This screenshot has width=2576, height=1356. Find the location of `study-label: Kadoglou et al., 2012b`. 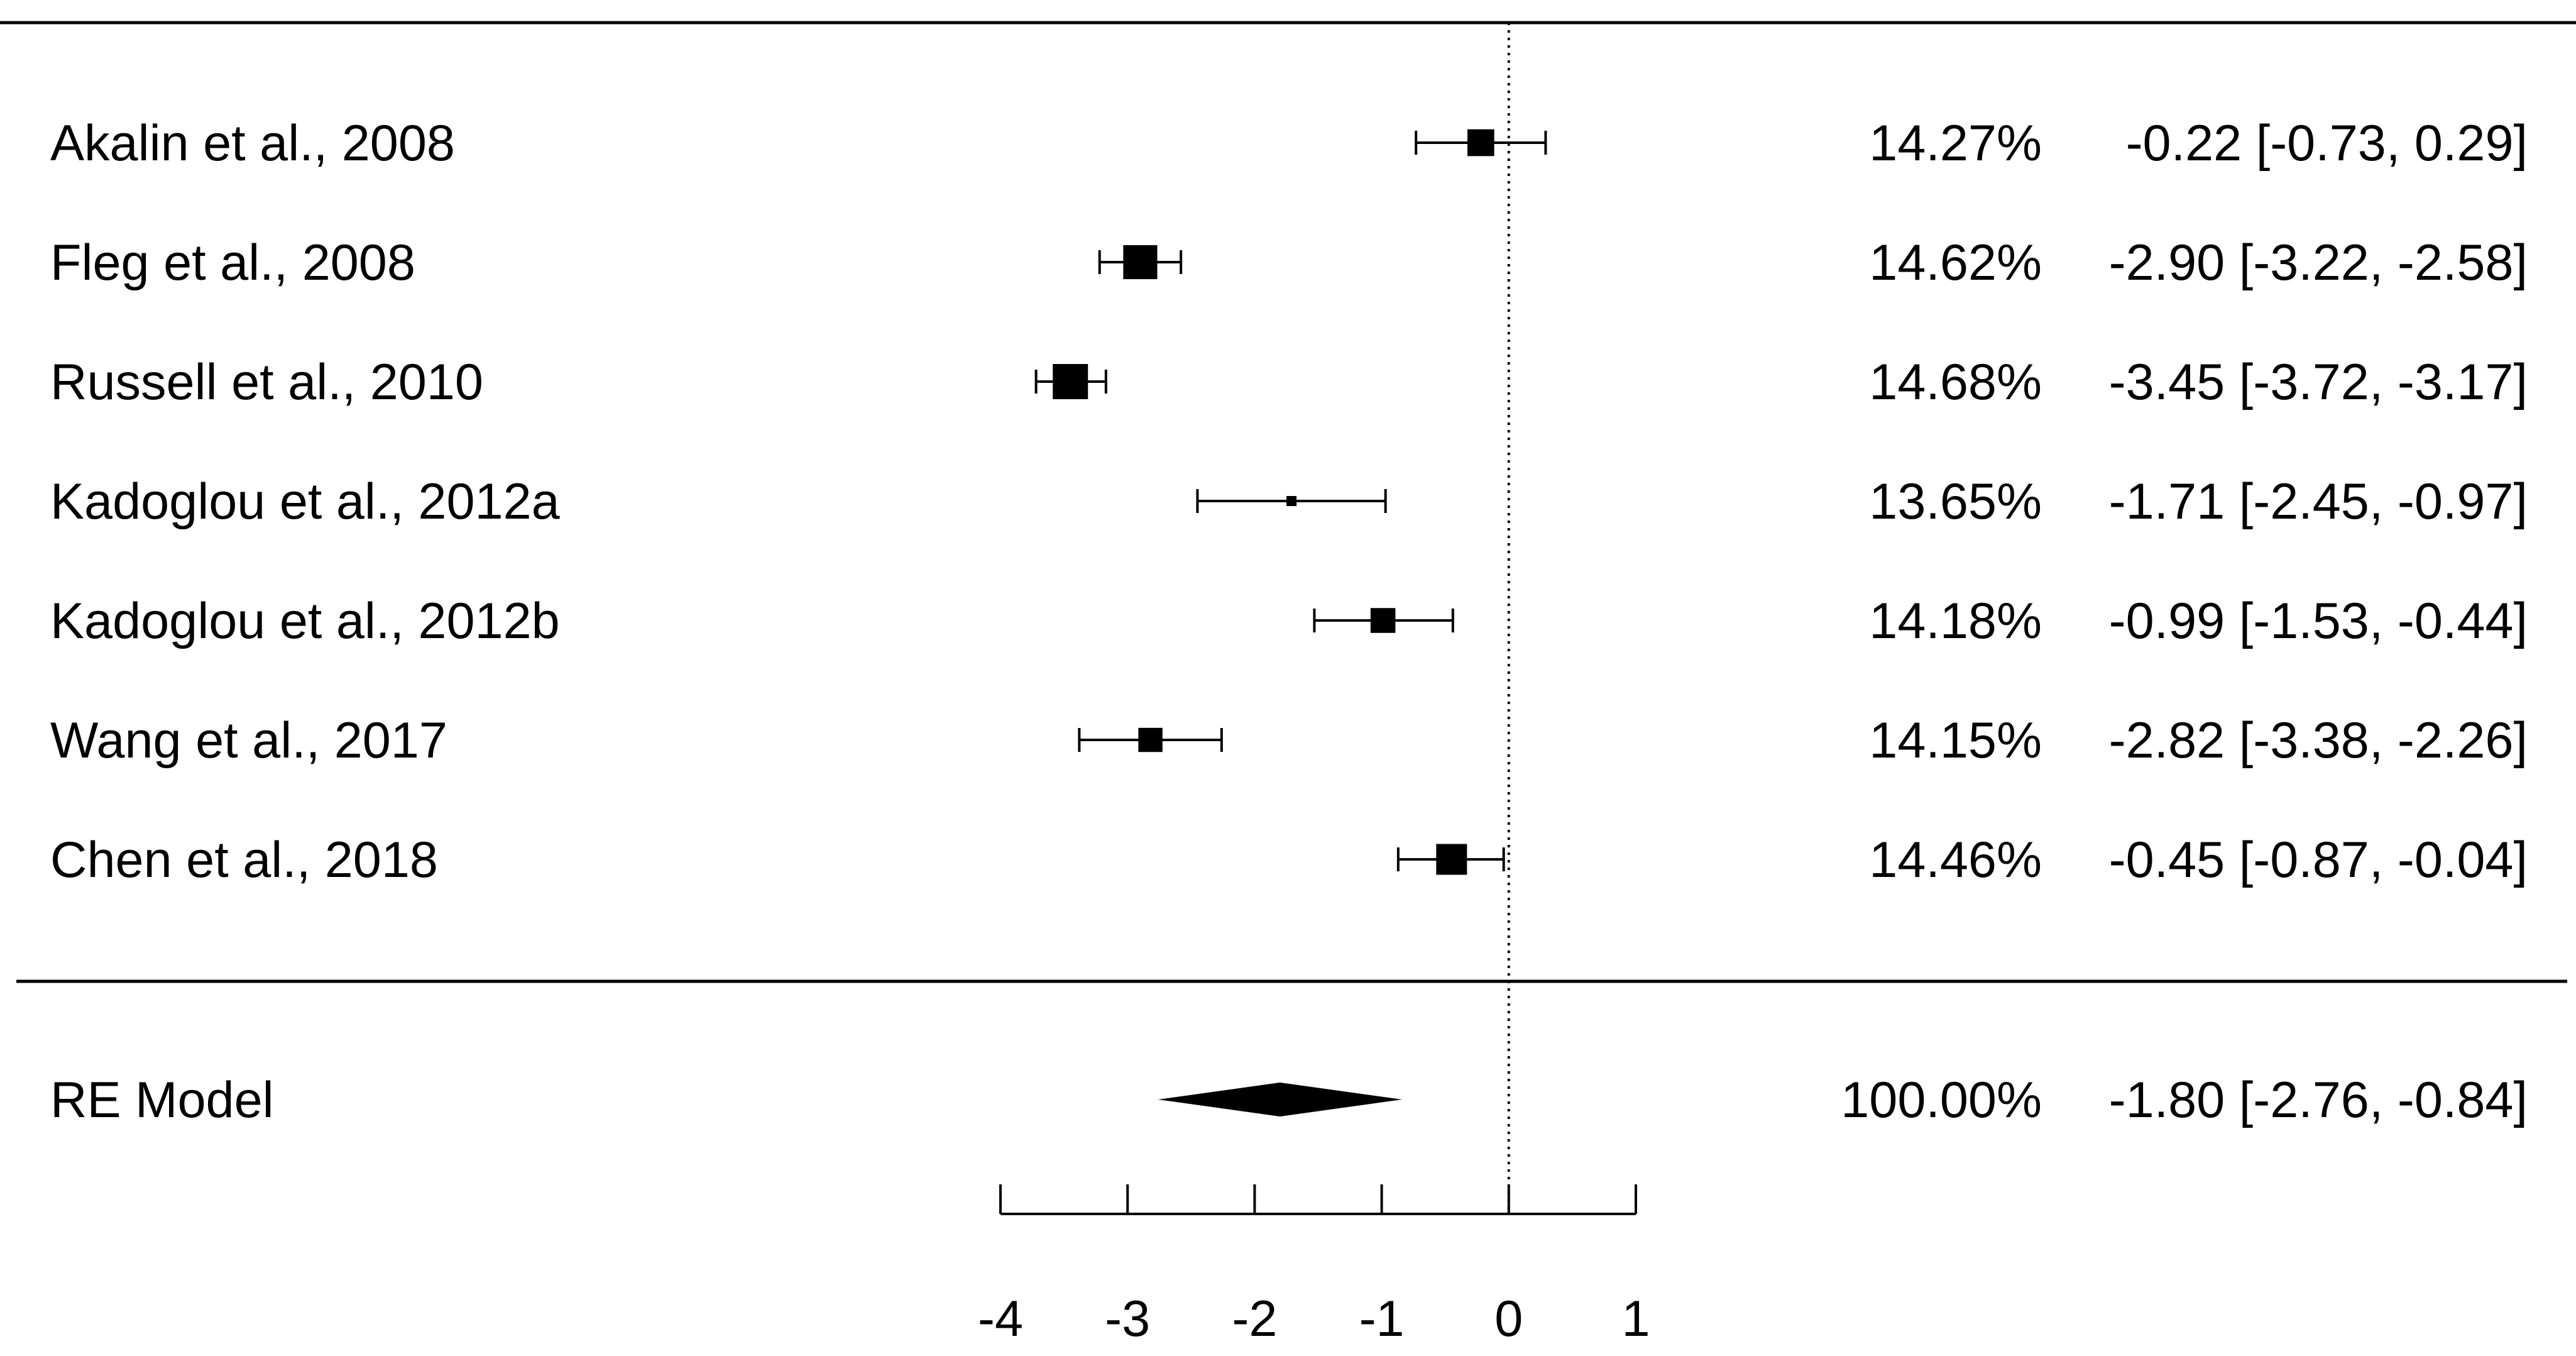

study-label: Kadoglou et al., 2012b is located at coordinates (305, 621).